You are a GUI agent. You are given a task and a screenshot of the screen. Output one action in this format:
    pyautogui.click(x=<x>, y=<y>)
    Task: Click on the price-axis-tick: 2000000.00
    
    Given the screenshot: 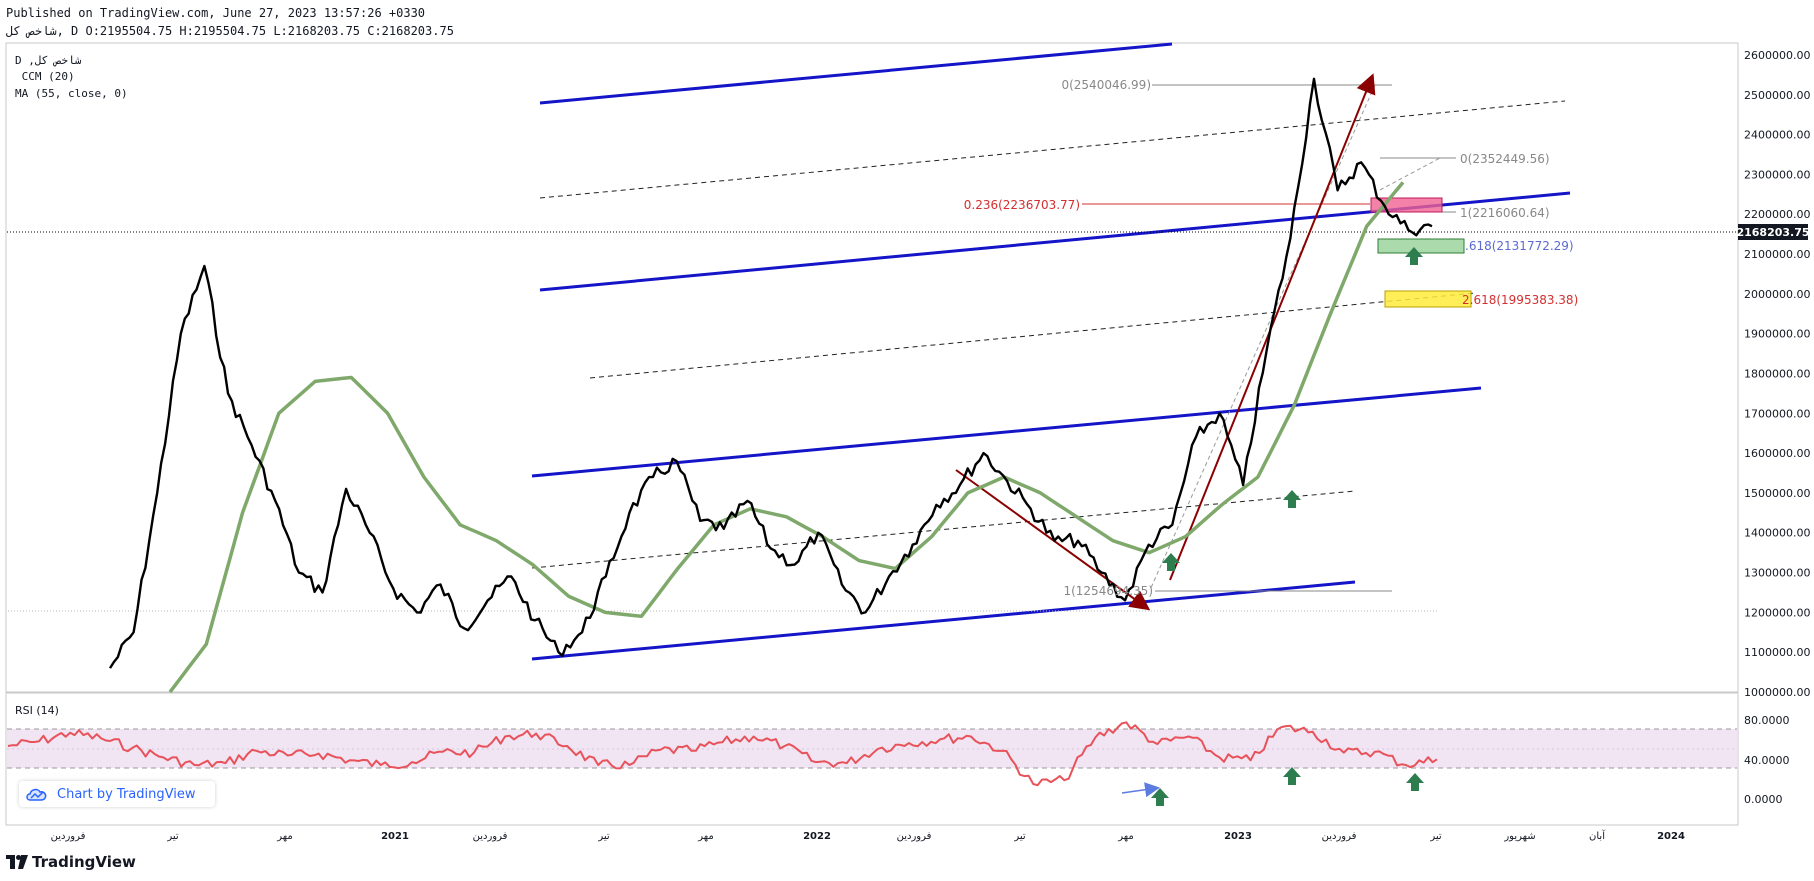 What is the action you would take?
    pyautogui.click(x=1777, y=294)
    